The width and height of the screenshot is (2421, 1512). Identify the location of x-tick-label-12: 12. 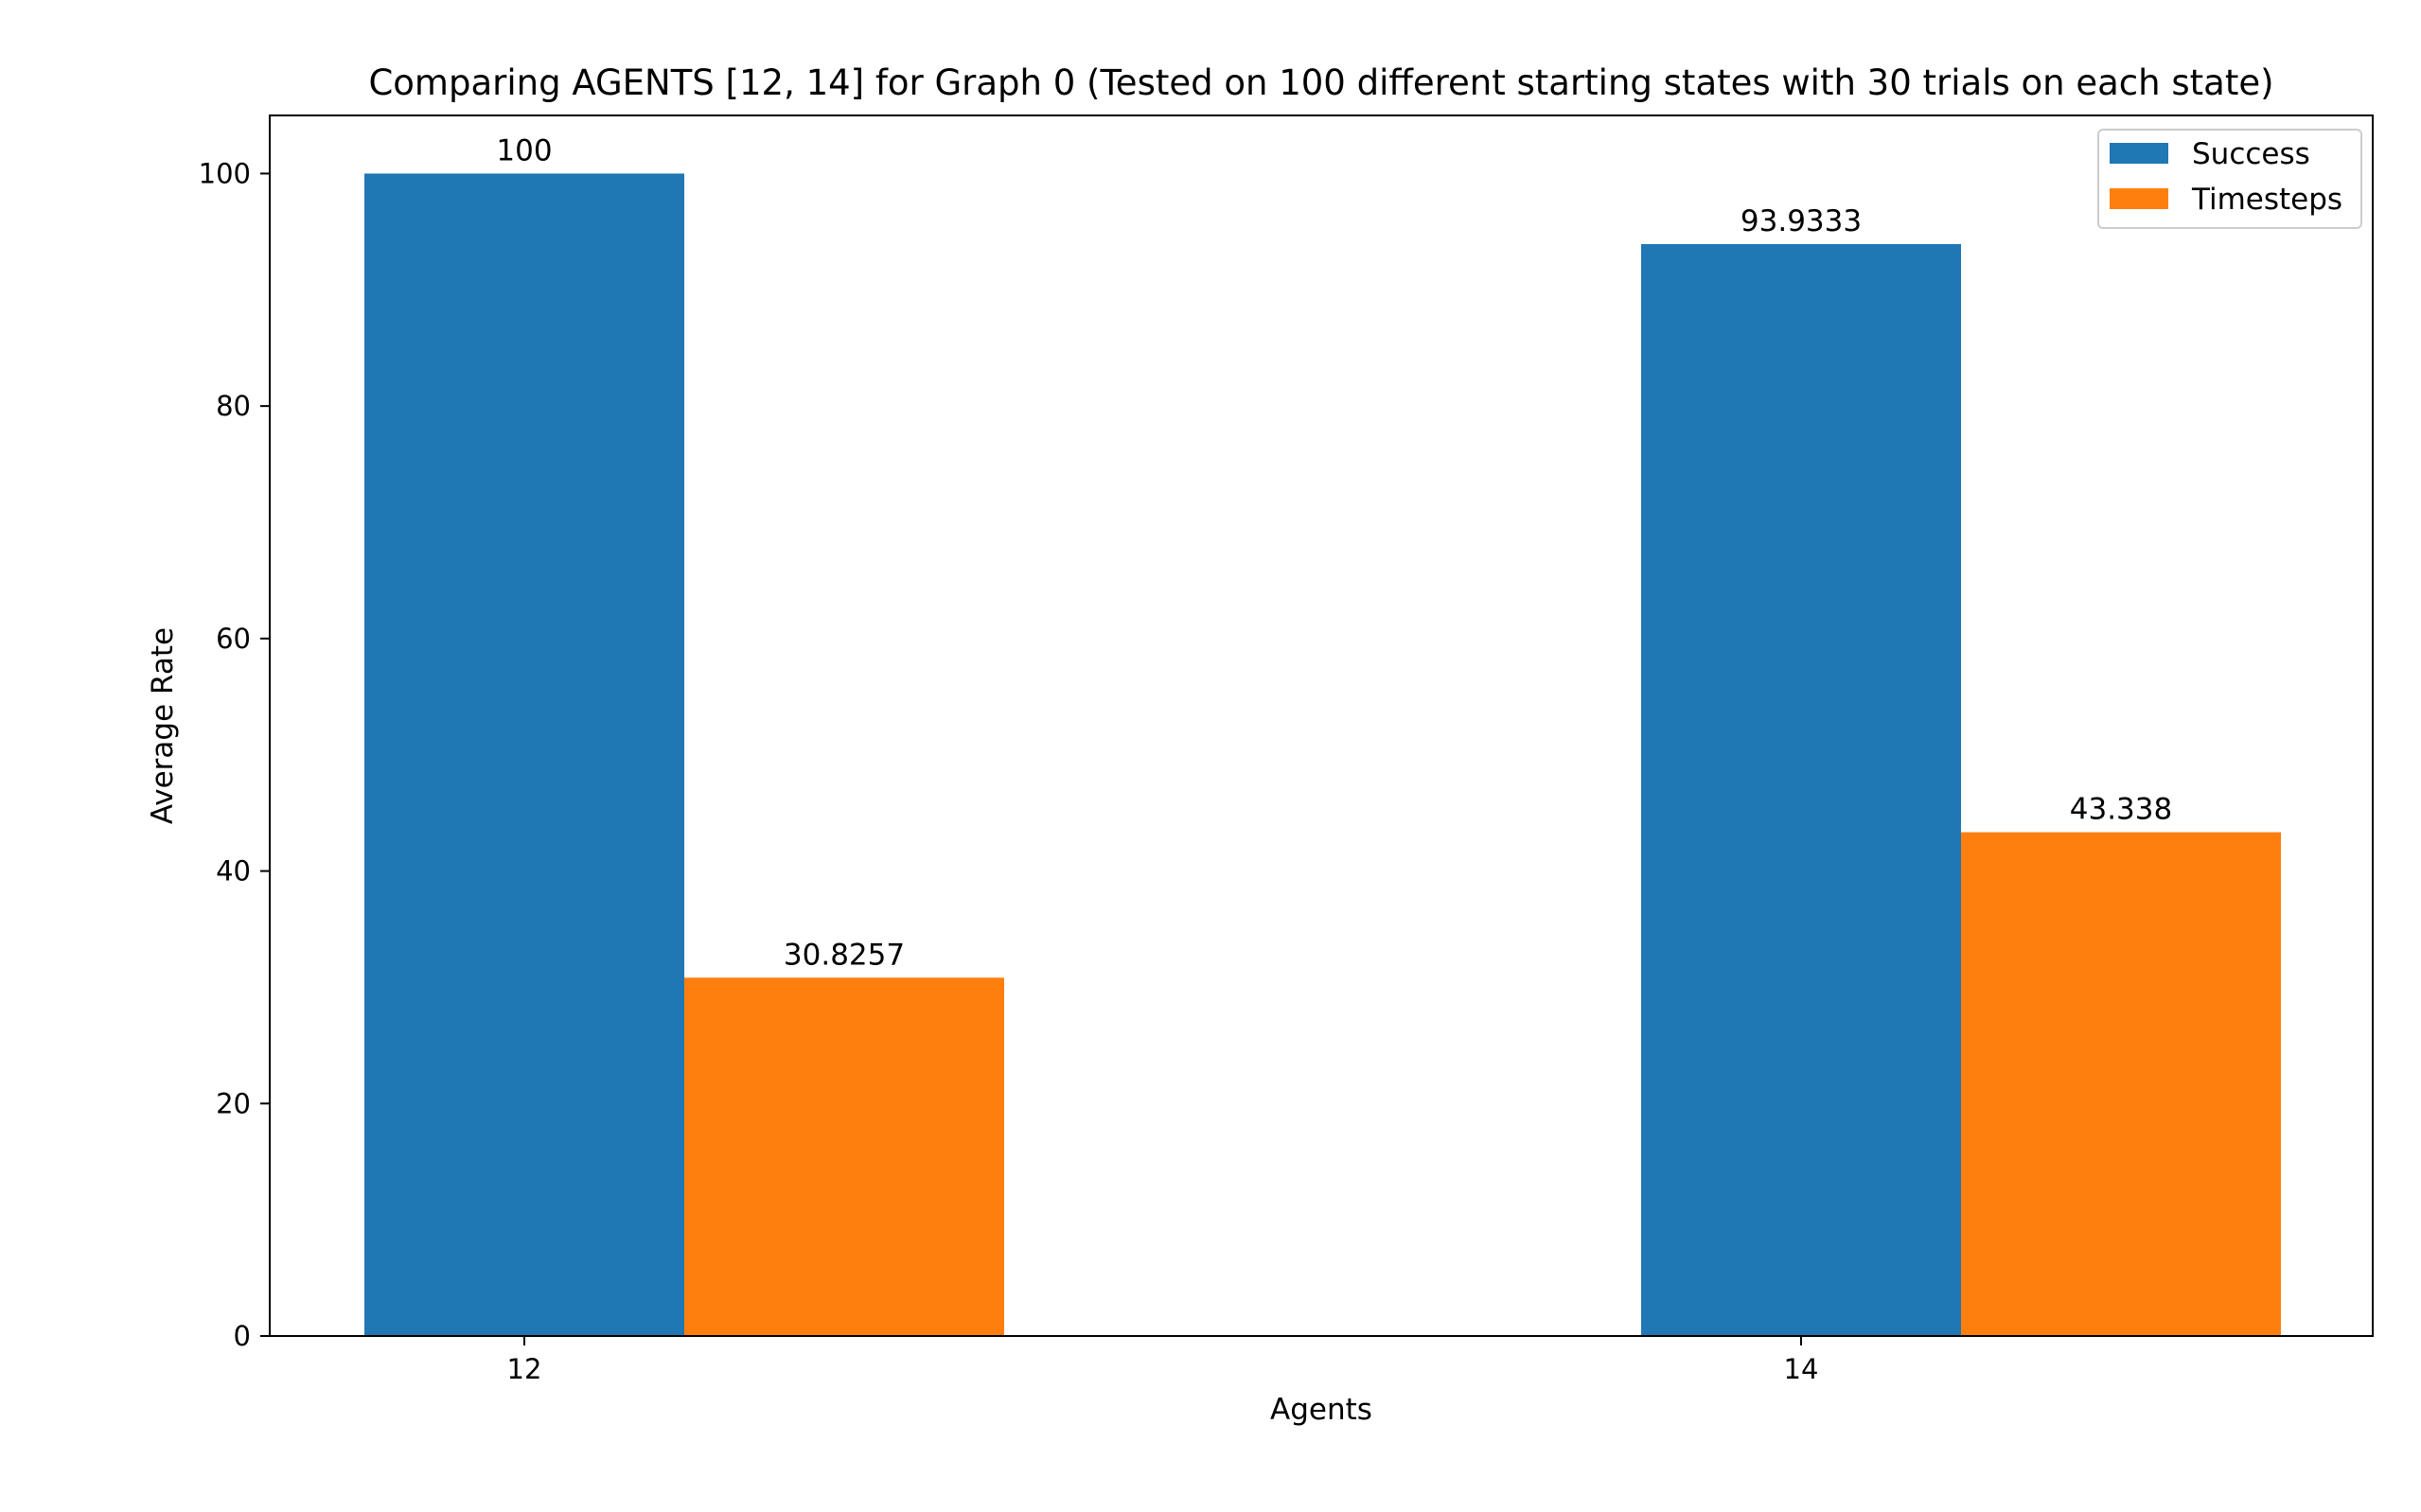
(524, 1369).